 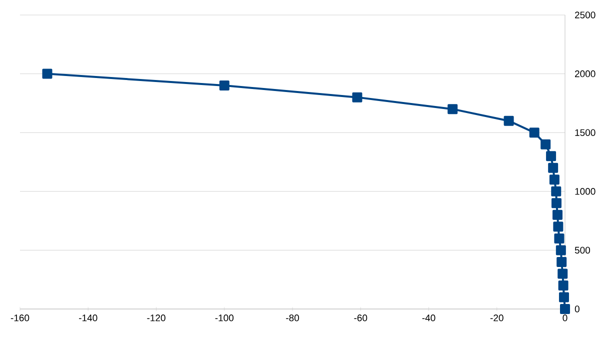 I want to click on x-tick-label: -140, so click(x=88, y=318).